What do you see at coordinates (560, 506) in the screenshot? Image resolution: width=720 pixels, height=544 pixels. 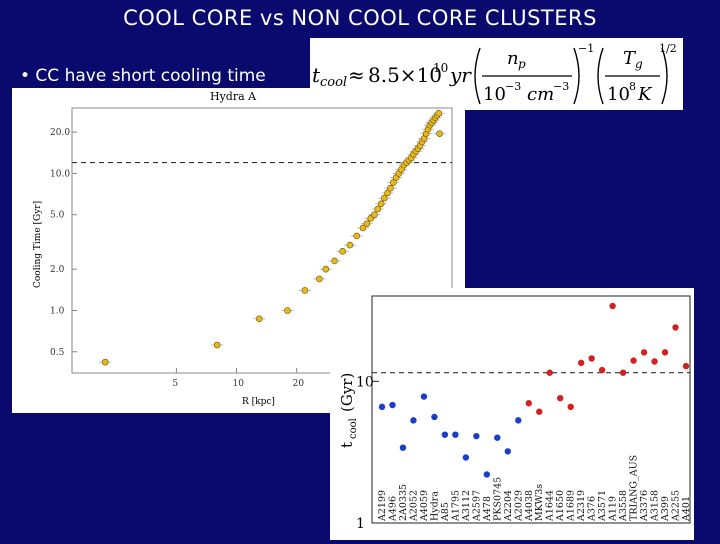 I see `cluster-category-label: A1650` at bounding box center [560, 506].